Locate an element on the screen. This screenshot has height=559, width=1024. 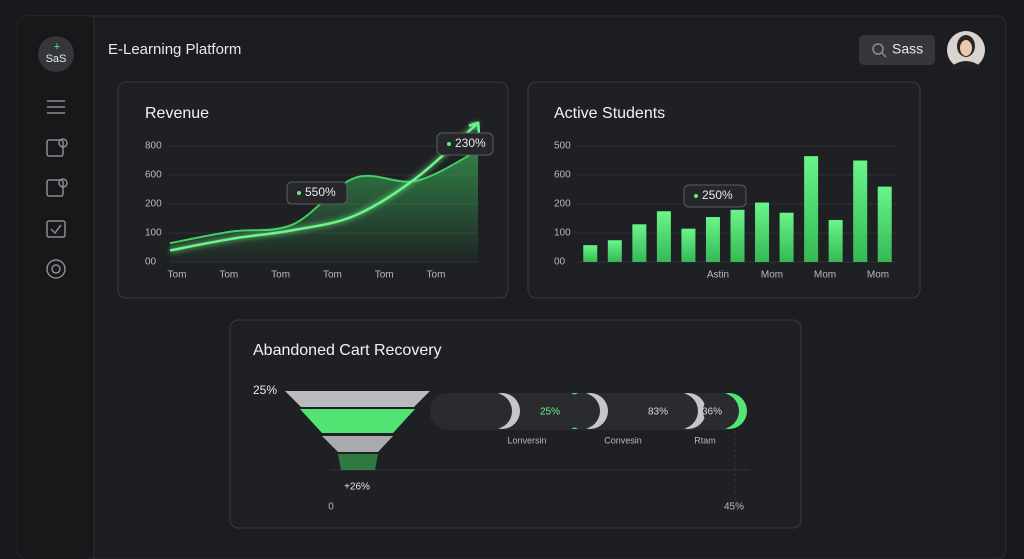
search-button is located at coordinates (897, 50).